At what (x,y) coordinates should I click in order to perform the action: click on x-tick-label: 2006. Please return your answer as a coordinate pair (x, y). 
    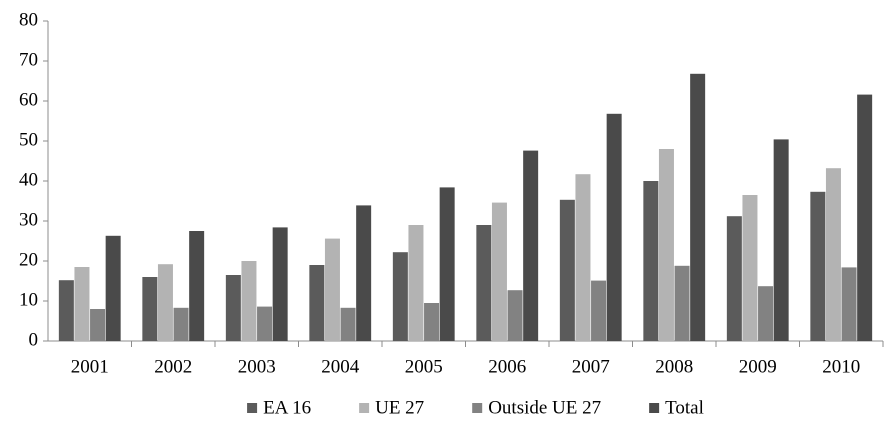
    Looking at the image, I should click on (507, 366).